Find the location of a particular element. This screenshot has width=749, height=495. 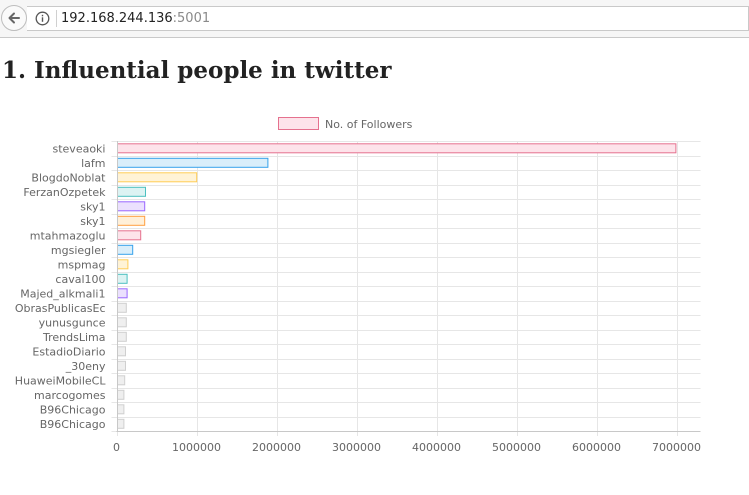

x-tick-label: 1000000 is located at coordinates (196, 447).